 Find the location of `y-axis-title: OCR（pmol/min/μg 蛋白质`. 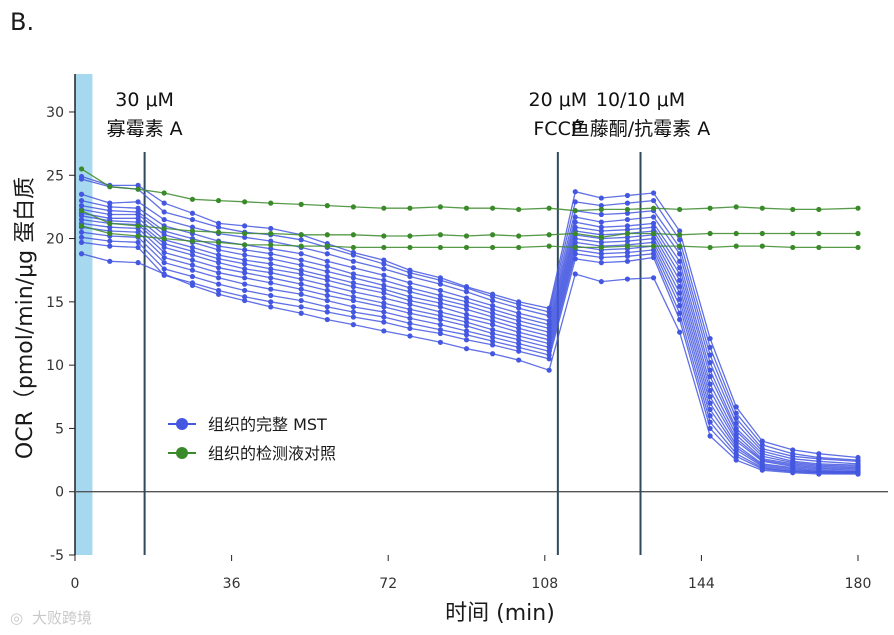

y-axis-title: OCR（pmol/min/μg 蛋白质 is located at coordinates (25, 318).